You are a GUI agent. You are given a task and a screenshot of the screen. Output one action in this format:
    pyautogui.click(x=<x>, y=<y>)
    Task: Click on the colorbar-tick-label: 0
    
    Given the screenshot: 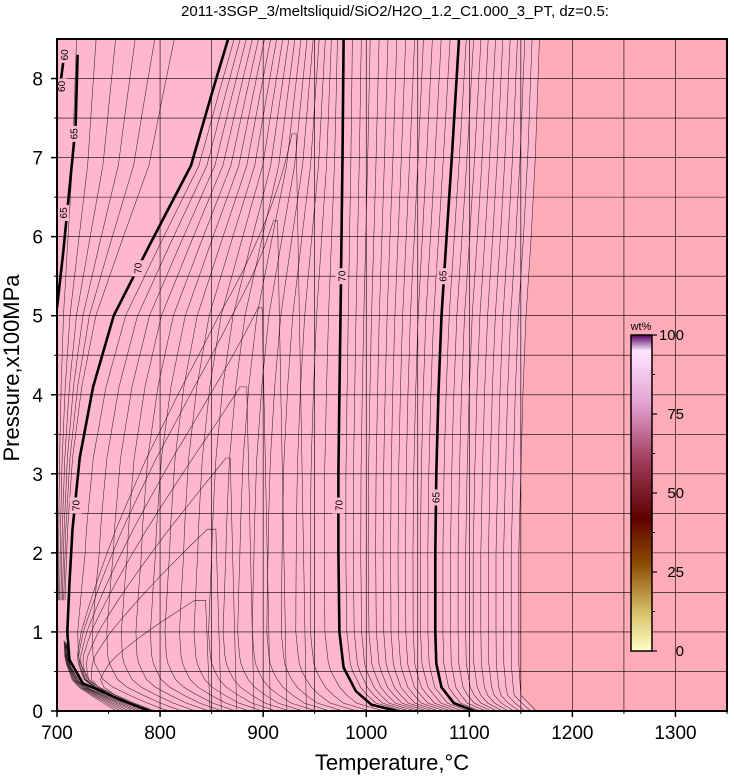 What is the action you would take?
    pyautogui.click(x=680, y=651)
    